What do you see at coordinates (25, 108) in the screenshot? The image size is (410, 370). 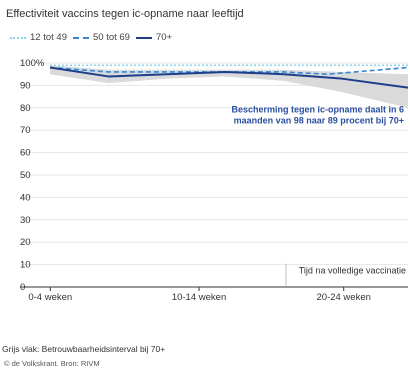 I see `y-tick-label: 80` at bounding box center [25, 108].